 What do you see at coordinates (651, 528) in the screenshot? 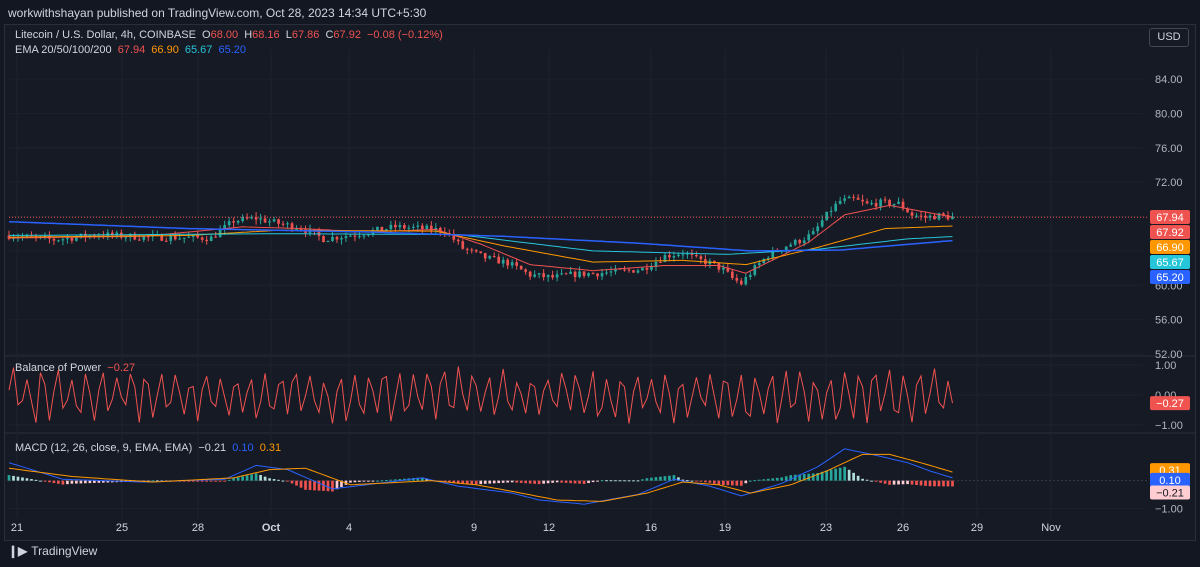
I see `time-tick-label: 16` at bounding box center [651, 528].